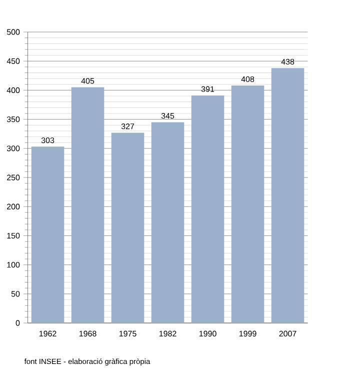 This screenshot has height=373, width=353. I want to click on data-label: 345, so click(168, 116).